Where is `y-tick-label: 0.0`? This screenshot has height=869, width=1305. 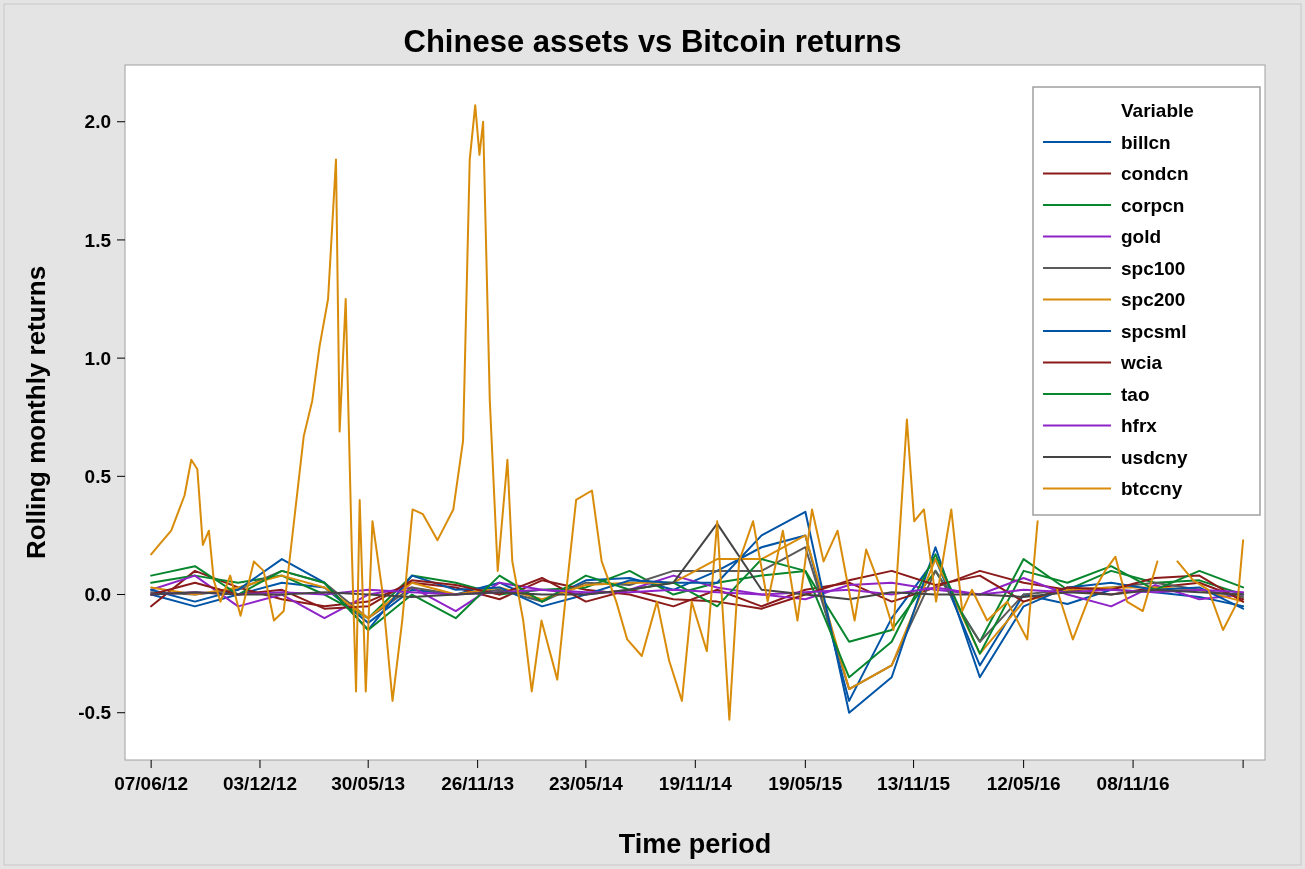
y-tick-label: 0.0 is located at coordinates (97, 595).